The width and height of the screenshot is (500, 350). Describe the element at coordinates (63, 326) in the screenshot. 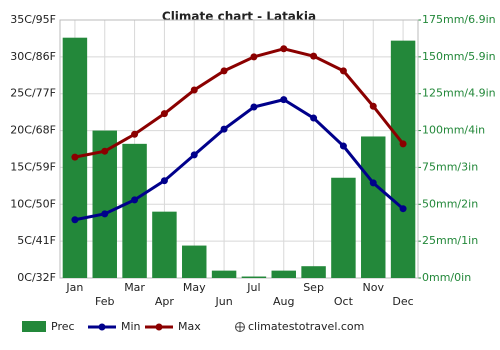

I see `legend-label: Prec` at that location.